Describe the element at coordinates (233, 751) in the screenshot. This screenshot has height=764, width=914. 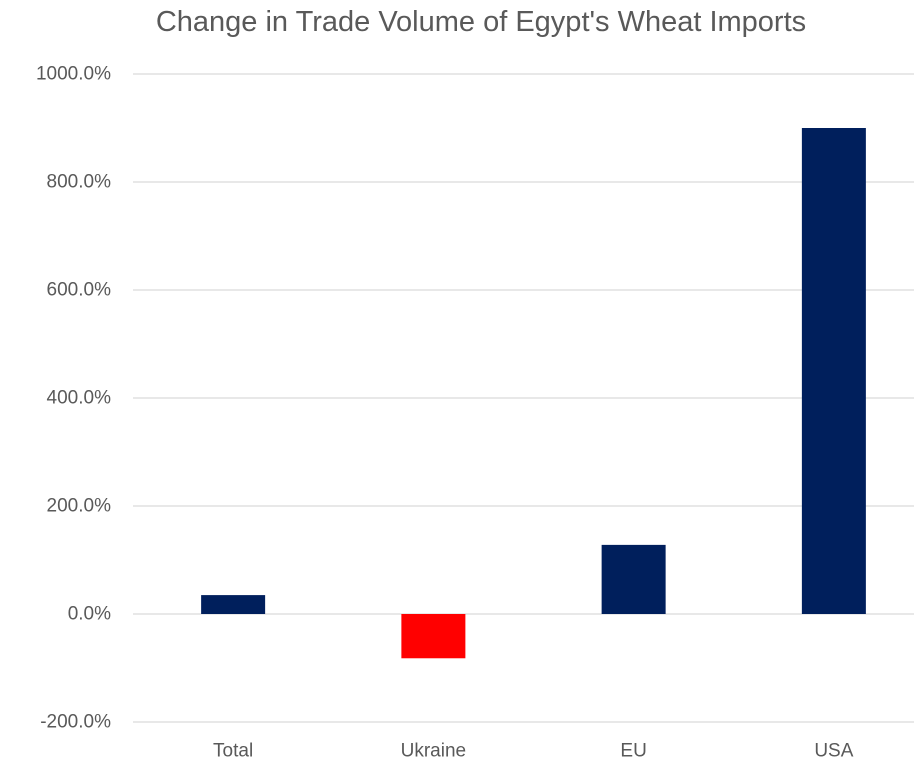
I see `x-tick-label-total: Total` at that location.